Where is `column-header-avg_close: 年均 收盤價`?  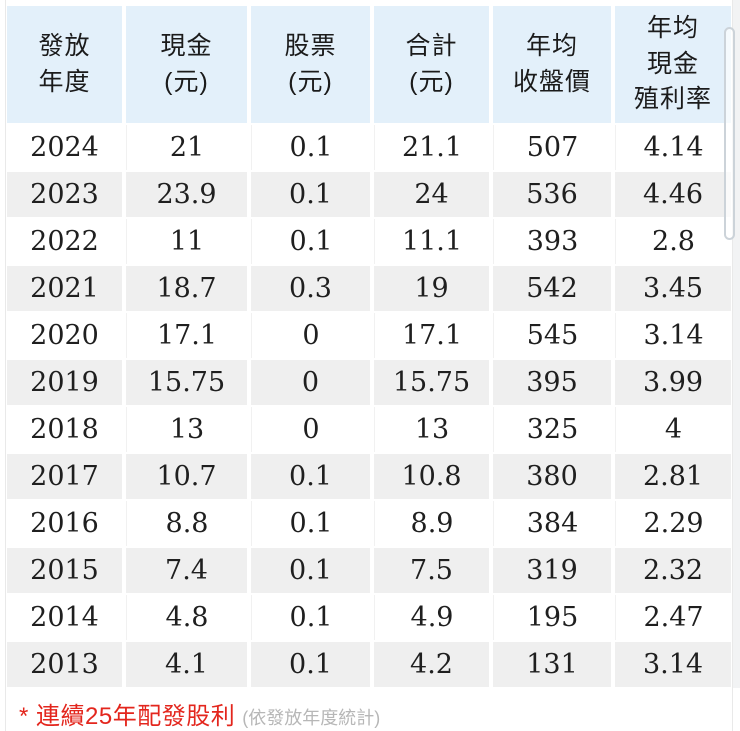
column-header-avg_close: 年均 收盤價 is located at coordinates (552, 64).